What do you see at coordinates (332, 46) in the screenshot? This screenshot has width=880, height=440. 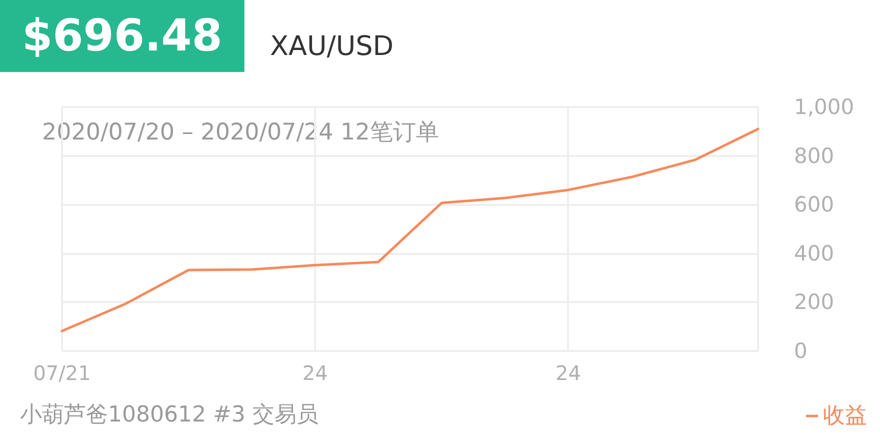 I see `chart-subtitle: XAU/USD` at bounding box center [332, 46].